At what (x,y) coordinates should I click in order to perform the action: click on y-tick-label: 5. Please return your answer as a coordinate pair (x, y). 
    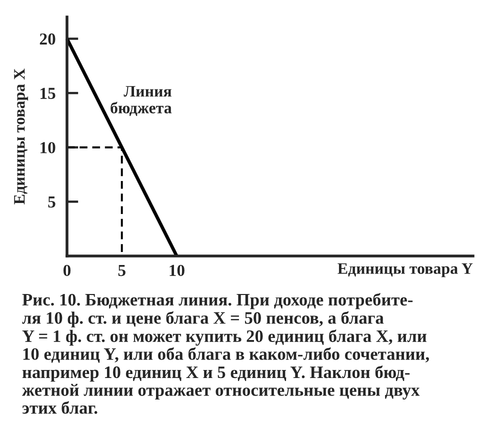
    Looking at the image, I should click on (52, 202).